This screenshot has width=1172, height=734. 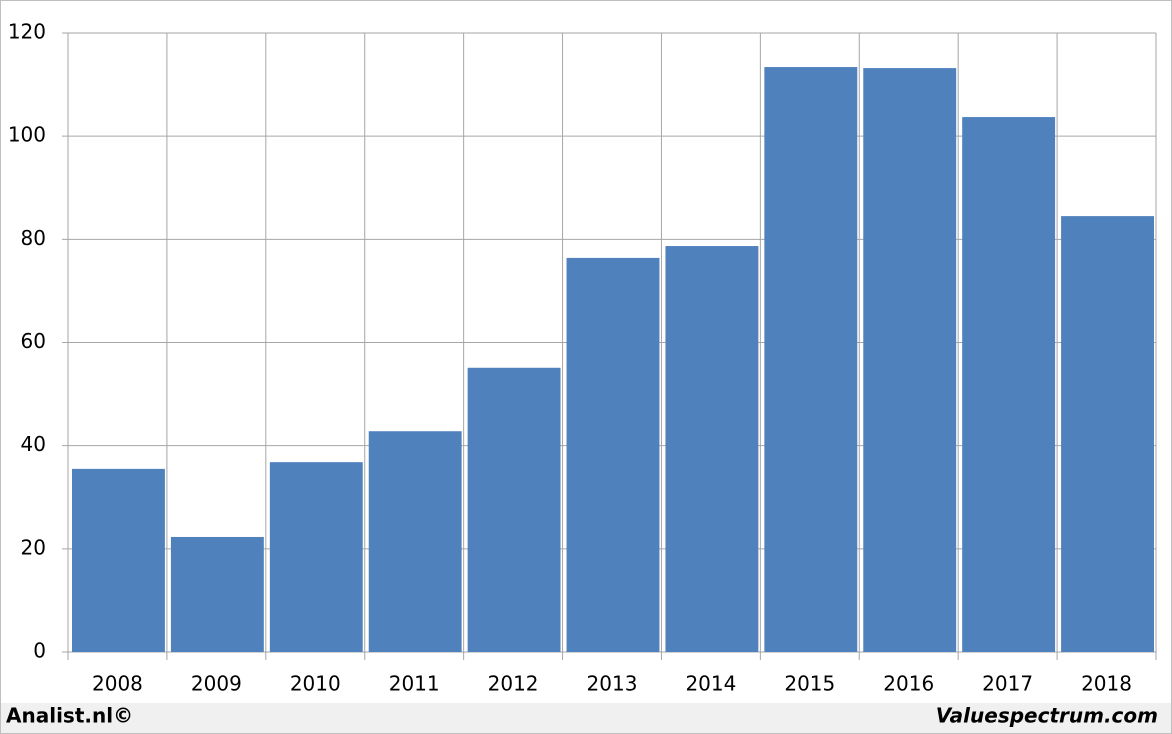 I want to click on y-tick-label: 100, so click(x=27, y=135).